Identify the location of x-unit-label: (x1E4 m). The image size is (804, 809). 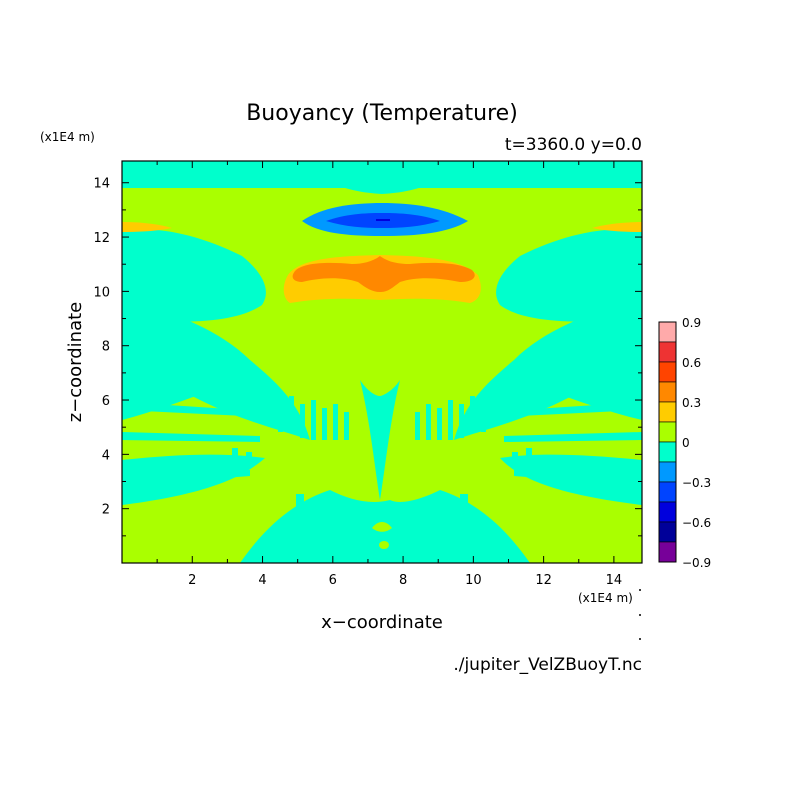
(605, 598).